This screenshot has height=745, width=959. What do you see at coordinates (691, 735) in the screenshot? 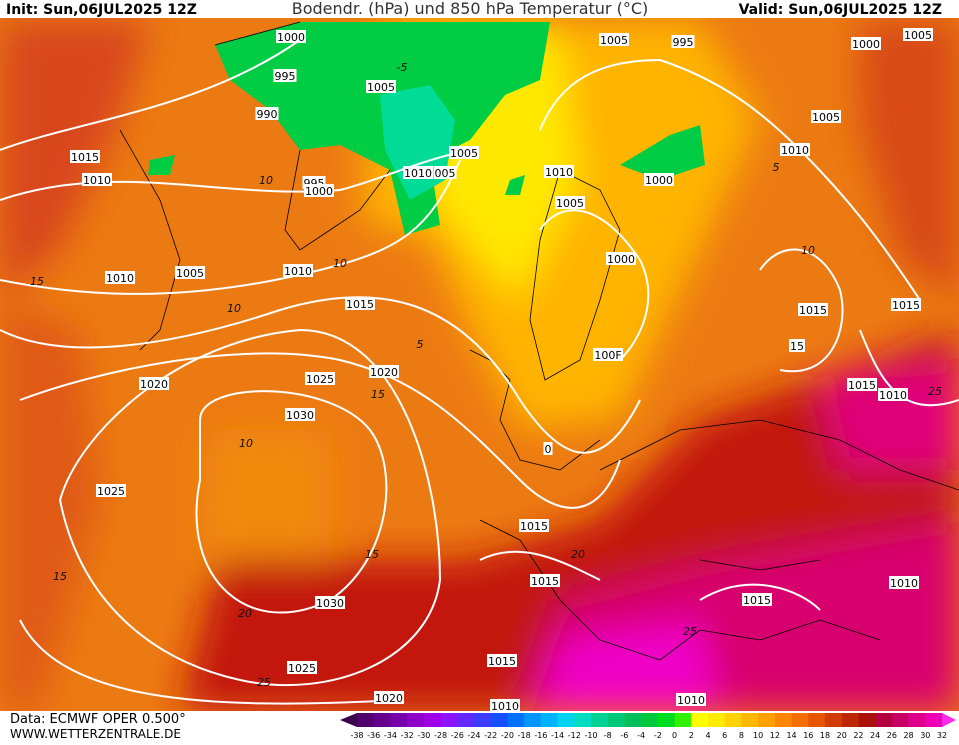
I see `colorbar-label: 2` at bounding box center [691, 735].